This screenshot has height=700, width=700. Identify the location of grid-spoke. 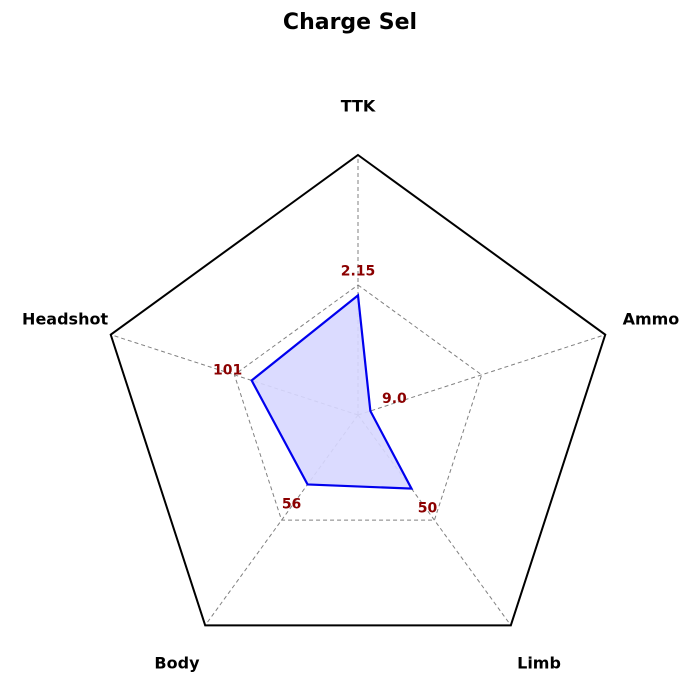
(481, 375).